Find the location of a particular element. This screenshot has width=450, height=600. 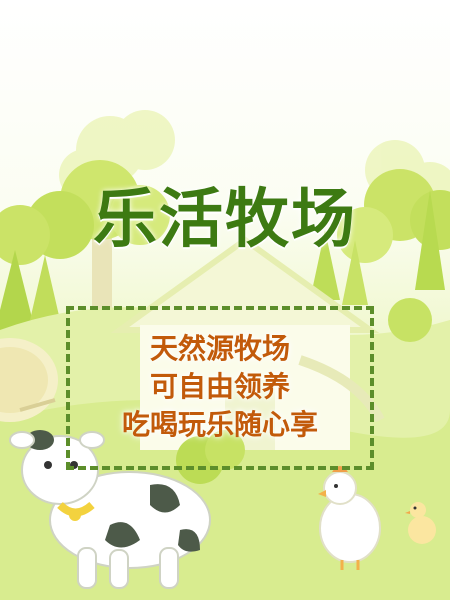

slogan-line: 可自由领养 is located at coordinates (219, 386).